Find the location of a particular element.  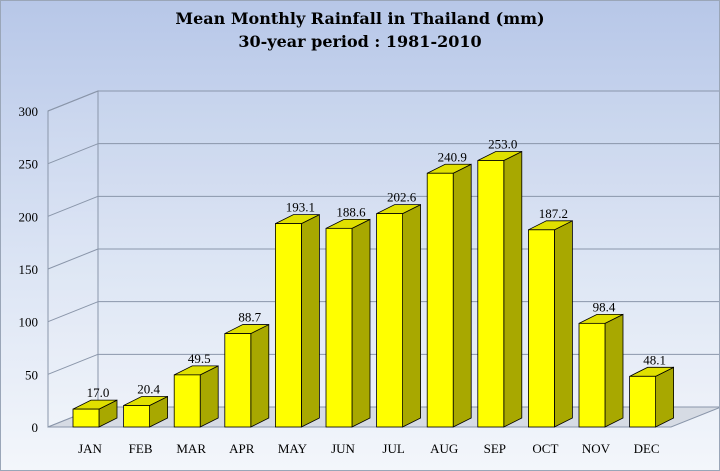

y-tick-label: 300 is located at coordinates (29, 111).